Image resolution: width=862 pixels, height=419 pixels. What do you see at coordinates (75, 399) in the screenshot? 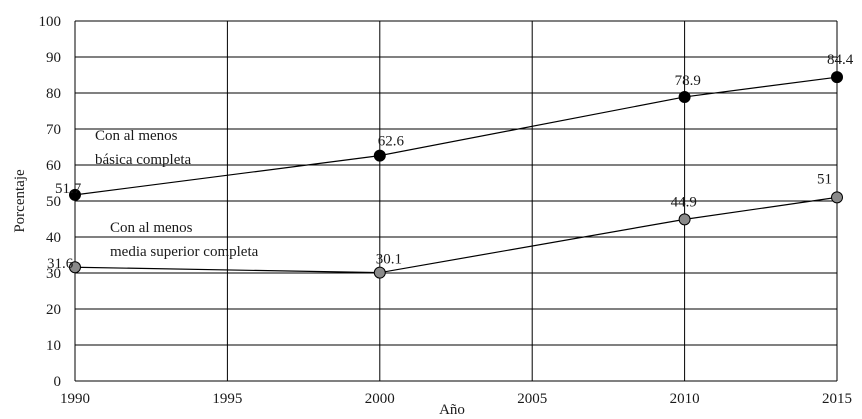
I see `x-tick-label-0: 1990` at bounding box center [75, 399].